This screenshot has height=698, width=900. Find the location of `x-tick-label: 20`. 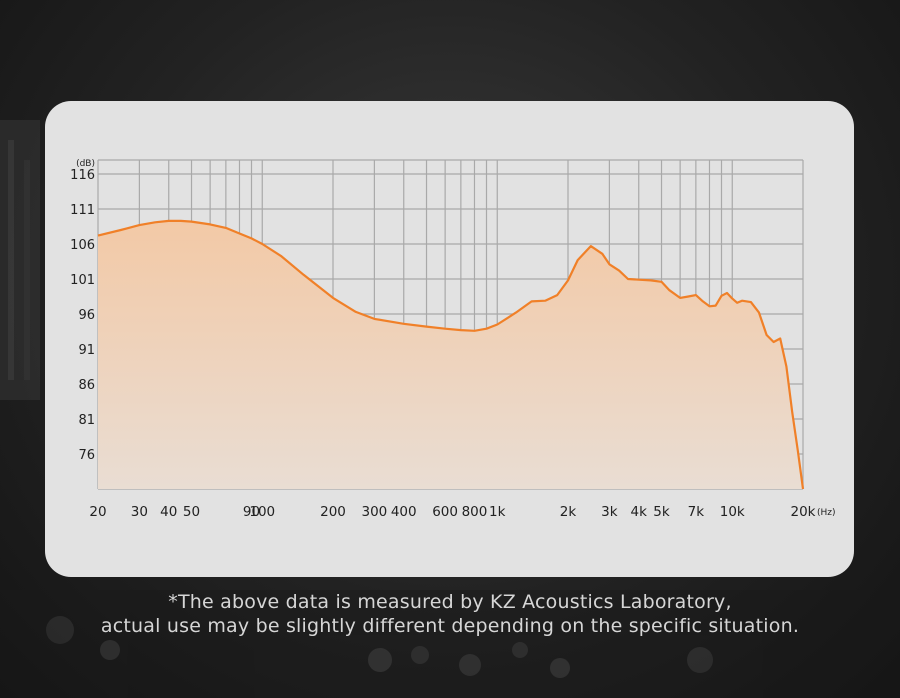

x-tick-label: 20 is located at coordinates (97, 512).